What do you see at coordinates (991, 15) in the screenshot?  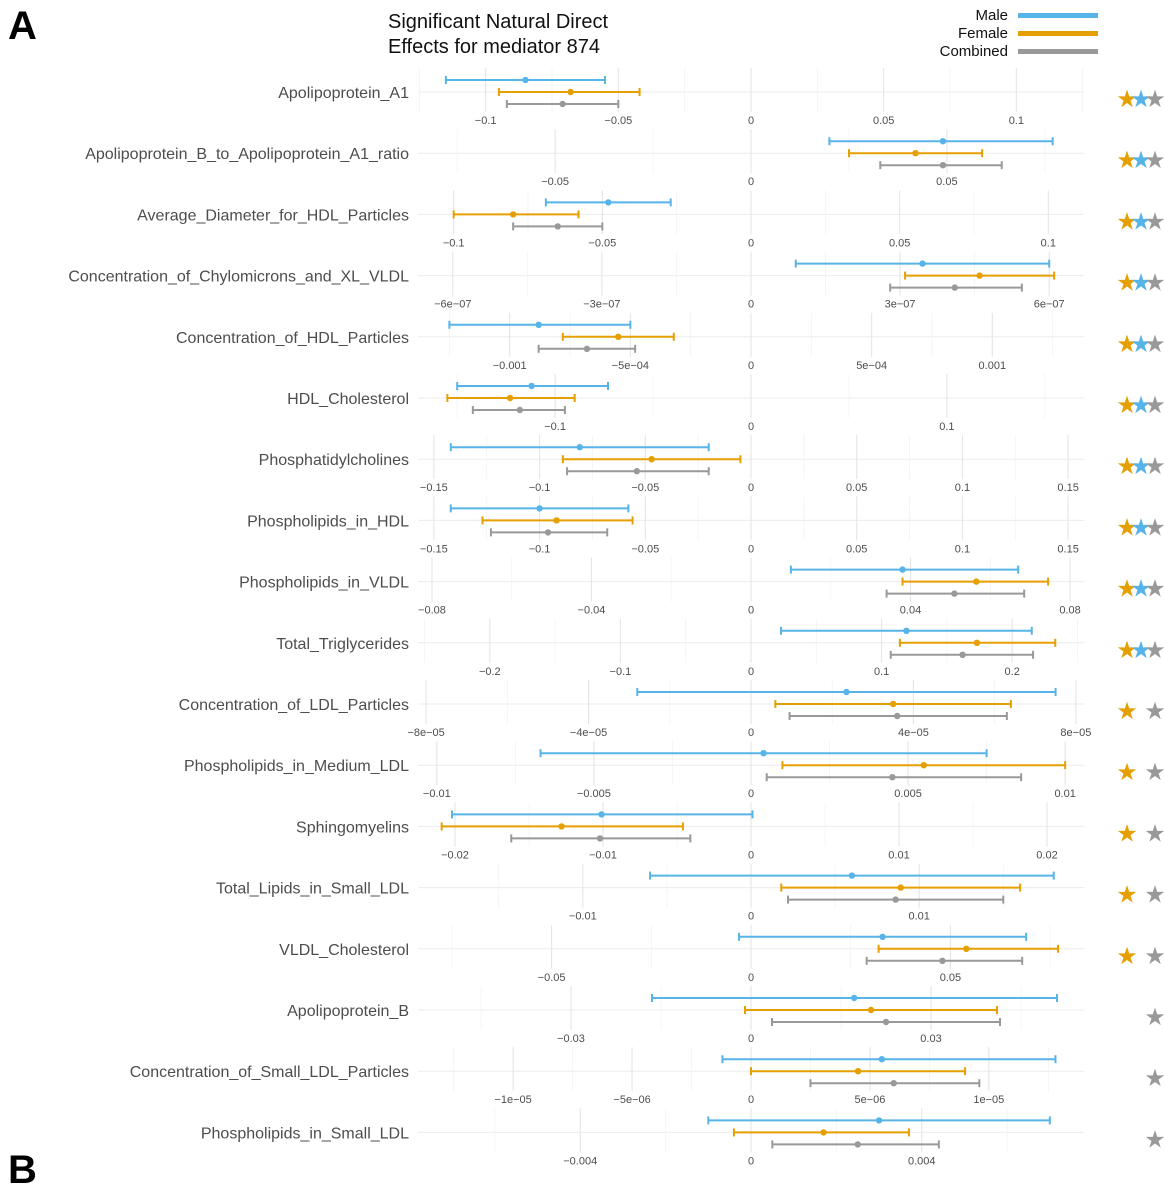 I see `legend-label: Male` at bounding box center [991, 15].